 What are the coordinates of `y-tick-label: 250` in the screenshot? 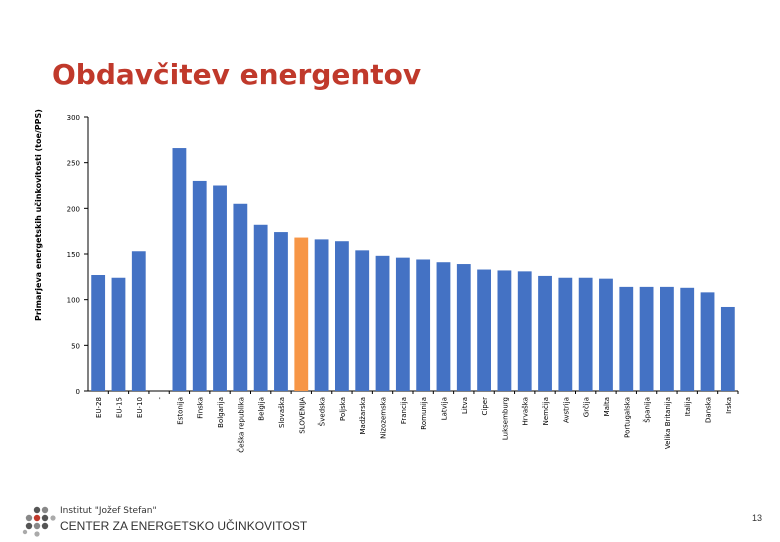 It's located at (73, 164).